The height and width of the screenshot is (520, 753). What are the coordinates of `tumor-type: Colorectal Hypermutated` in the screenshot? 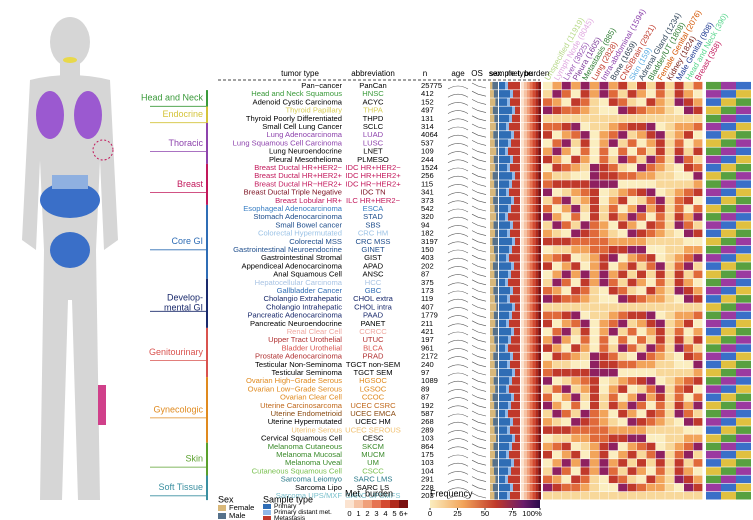 It's located at (300, 233).